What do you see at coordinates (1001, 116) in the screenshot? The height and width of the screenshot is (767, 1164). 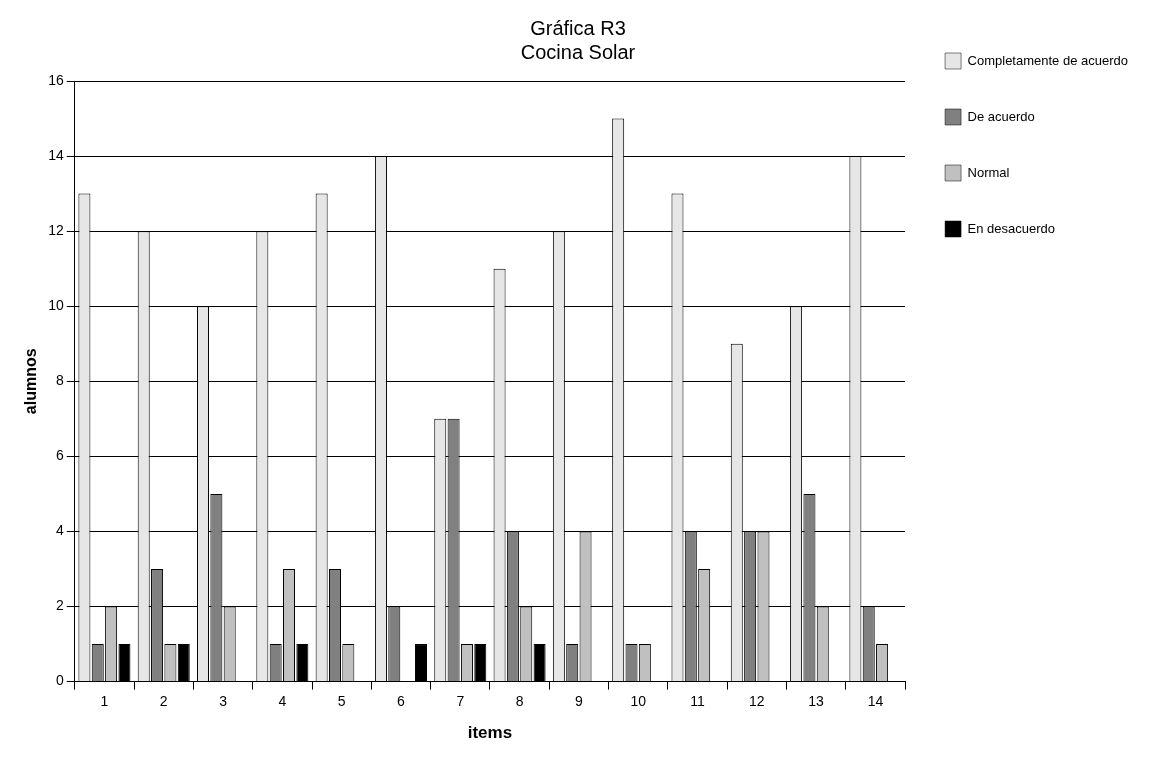 I see `legend-label: De acuerdo` at bounding box center [1001, 116].